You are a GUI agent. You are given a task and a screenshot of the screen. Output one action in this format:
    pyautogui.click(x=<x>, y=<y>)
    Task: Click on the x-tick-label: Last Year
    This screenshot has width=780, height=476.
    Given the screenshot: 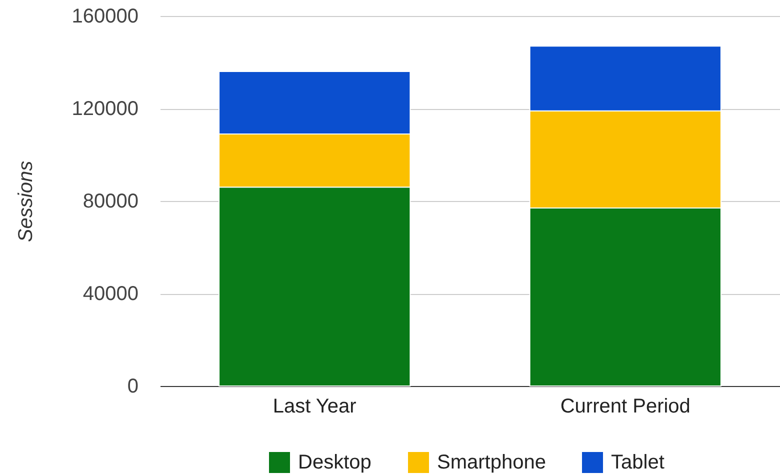 What is the action you would take?
    pyautogui.click(x=314, y=407)
    